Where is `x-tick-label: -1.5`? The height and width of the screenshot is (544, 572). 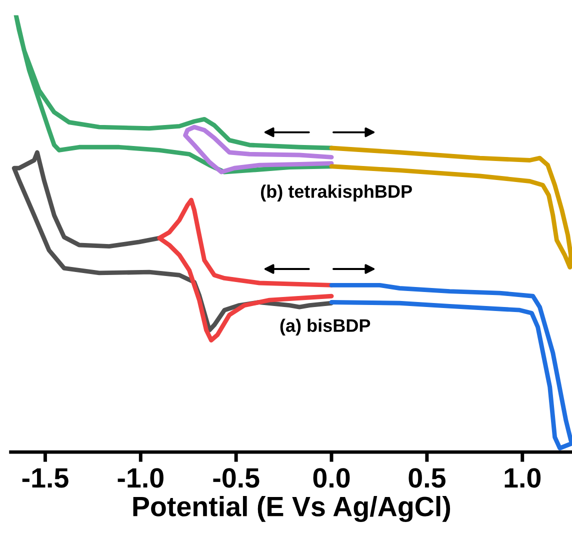 x-tick-label: -1.5 is located at coordinates (45, 478).